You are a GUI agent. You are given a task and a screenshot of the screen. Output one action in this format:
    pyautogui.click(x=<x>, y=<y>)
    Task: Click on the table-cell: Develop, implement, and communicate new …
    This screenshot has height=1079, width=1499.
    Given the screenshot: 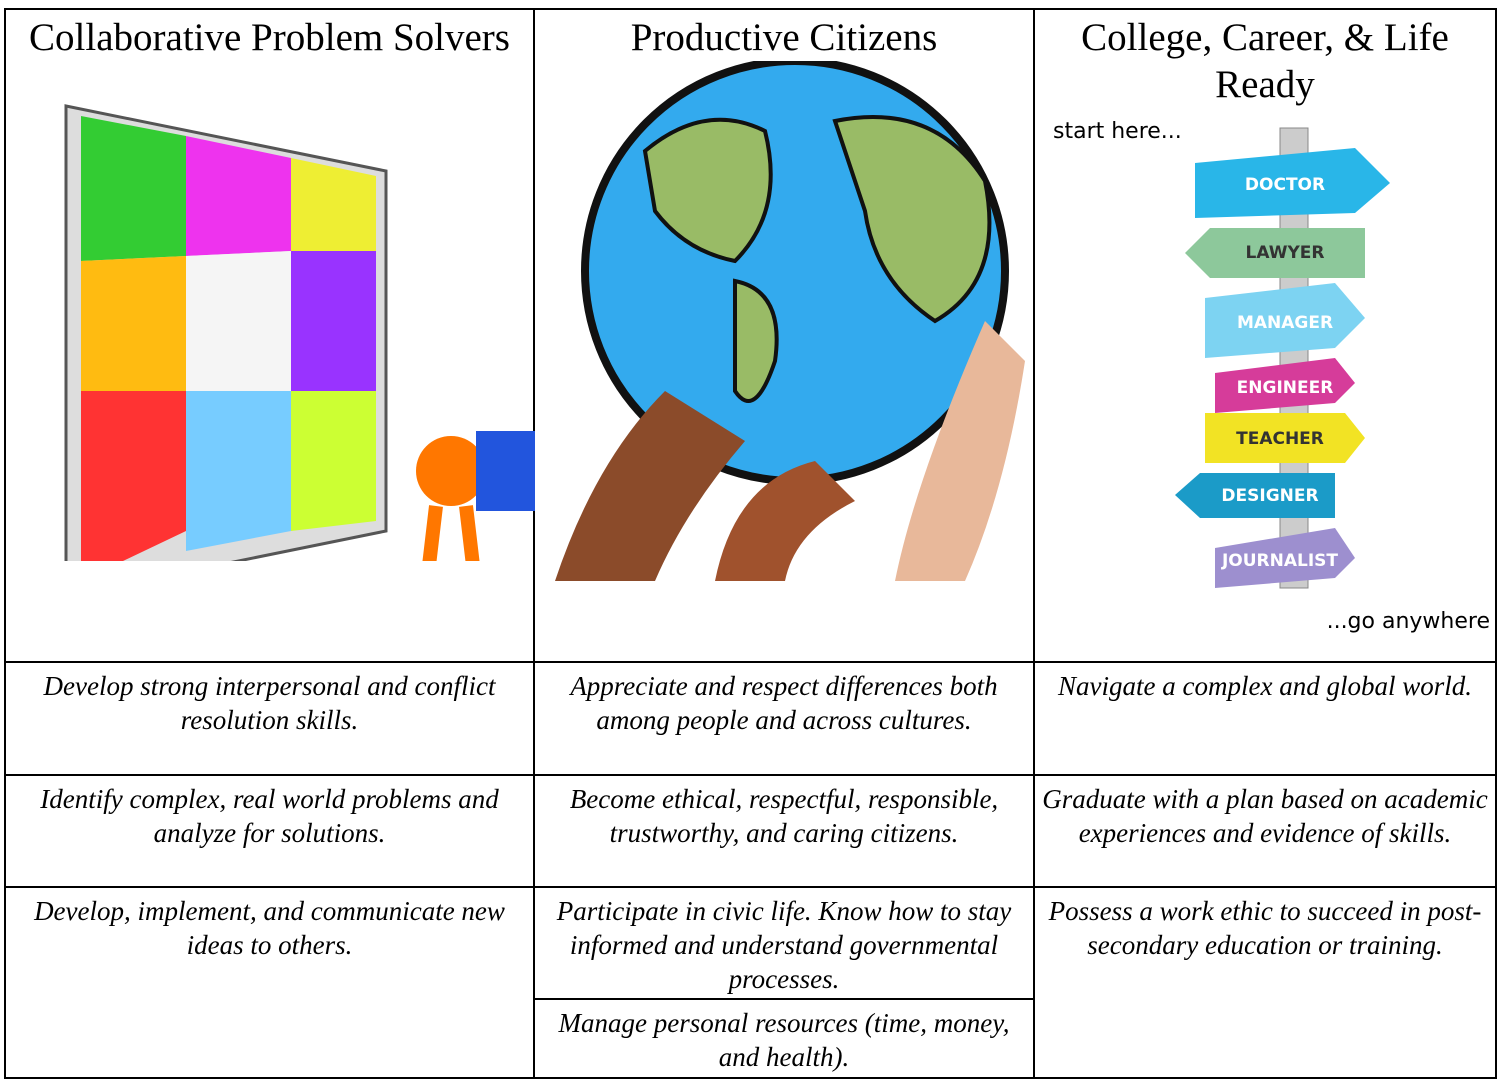 What is the action you would take?
    pyautogui.click(x=269, y=982)
    